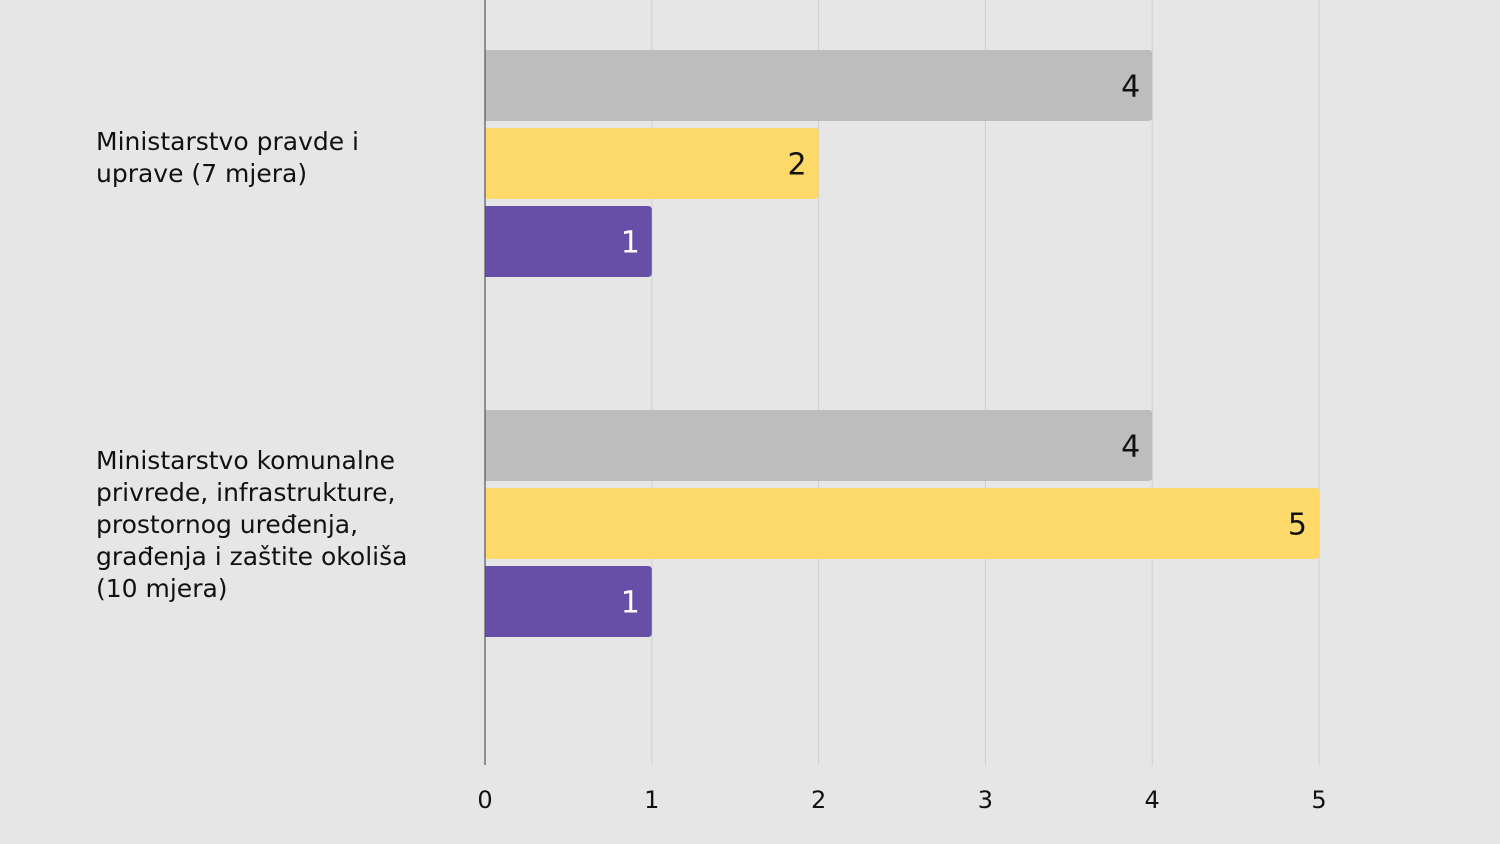  What do you see at coordinates (651, 800) in the screenshot?
I see `x-tick-label: 1` at bounding box center [651, 800].